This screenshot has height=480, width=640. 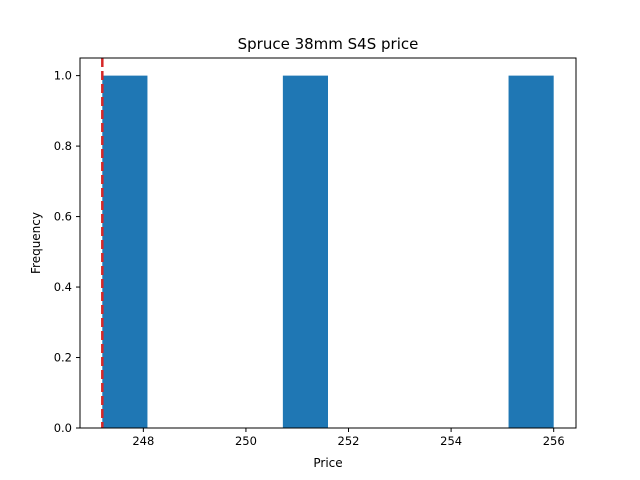 I want to click on x-axis-ticks: 248 250 252 254 256, so click(x=348, y=438).